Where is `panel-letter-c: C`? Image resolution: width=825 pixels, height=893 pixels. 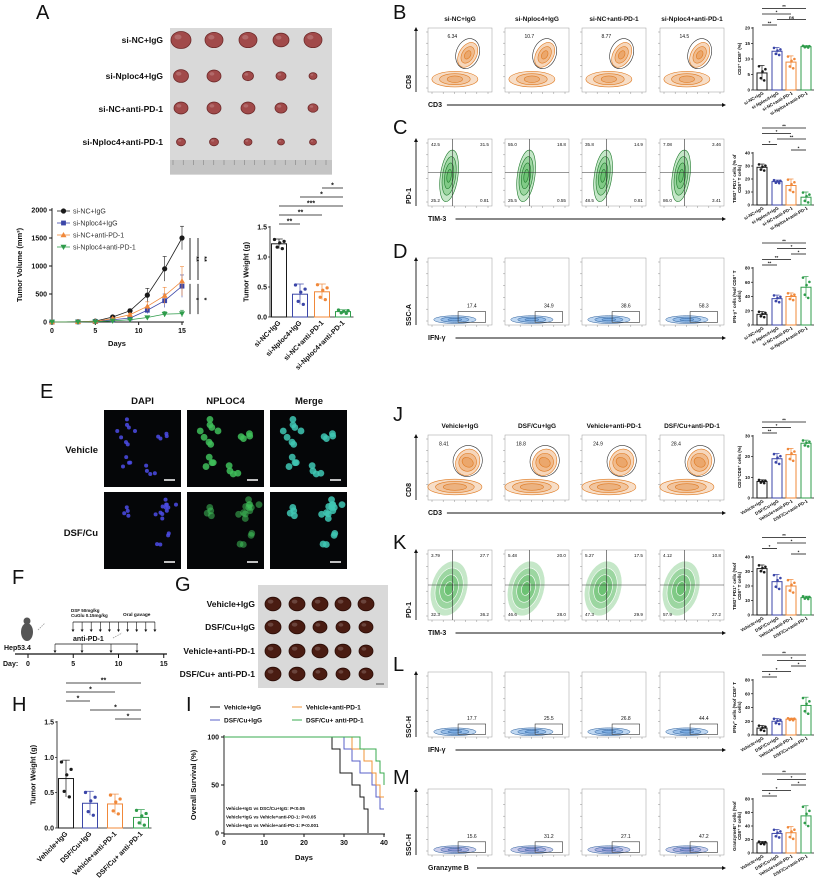
panel-letter-c: C is located at coordinates (400, 128).